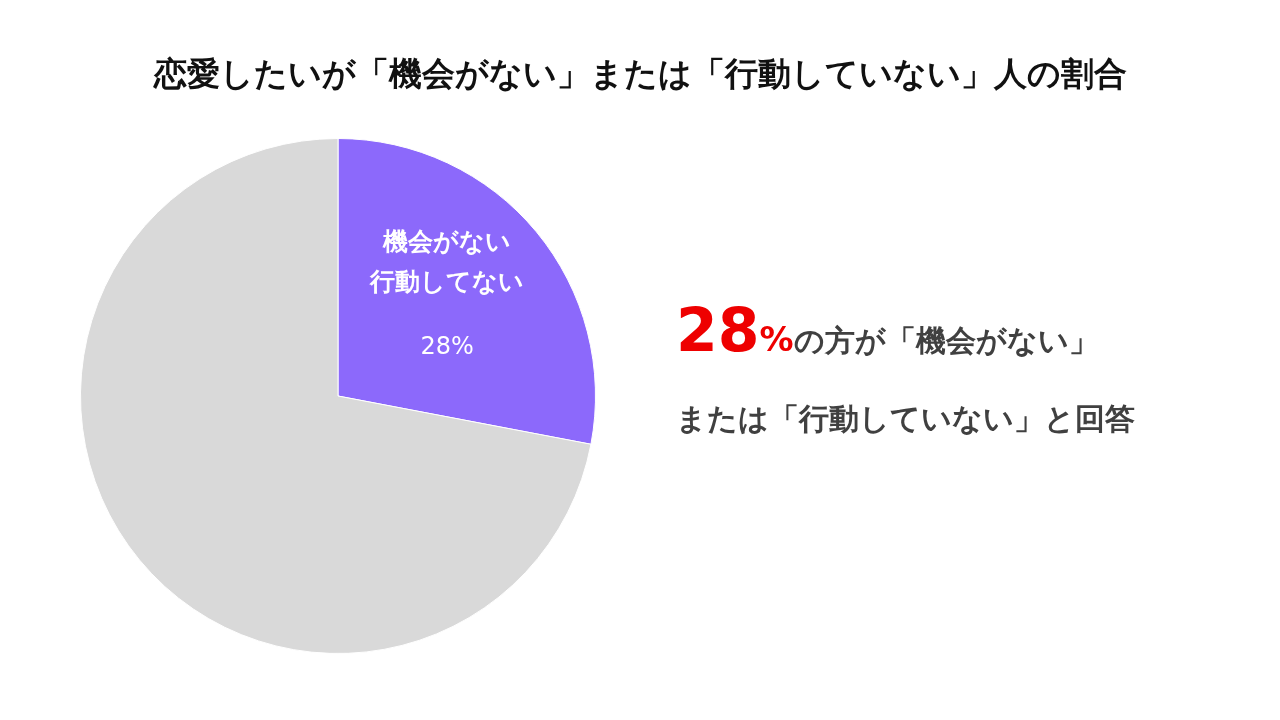 The image size is (1280, 720). Describe the element at coordinates (447, 262) in the screenshot. I see `slice-label: 機会がない行動してない` at that location.